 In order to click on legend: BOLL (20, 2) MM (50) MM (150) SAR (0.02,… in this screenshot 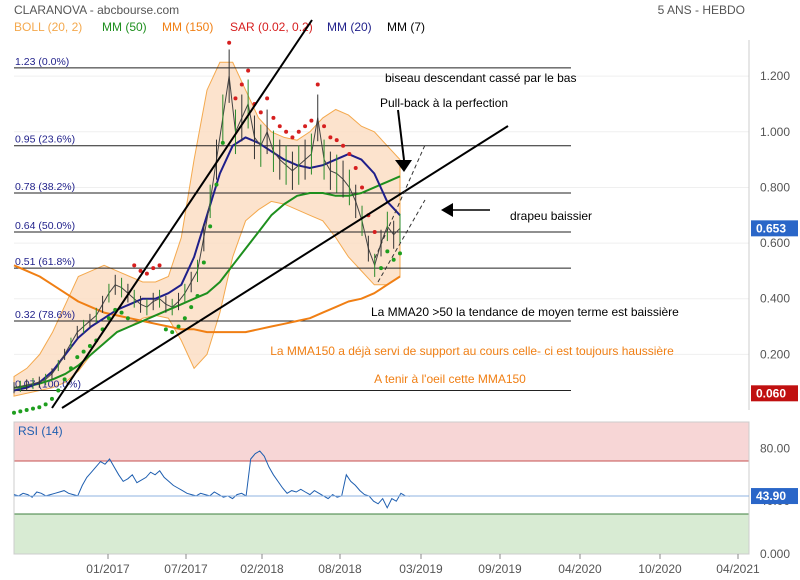, I will do `click(219, 27)`.